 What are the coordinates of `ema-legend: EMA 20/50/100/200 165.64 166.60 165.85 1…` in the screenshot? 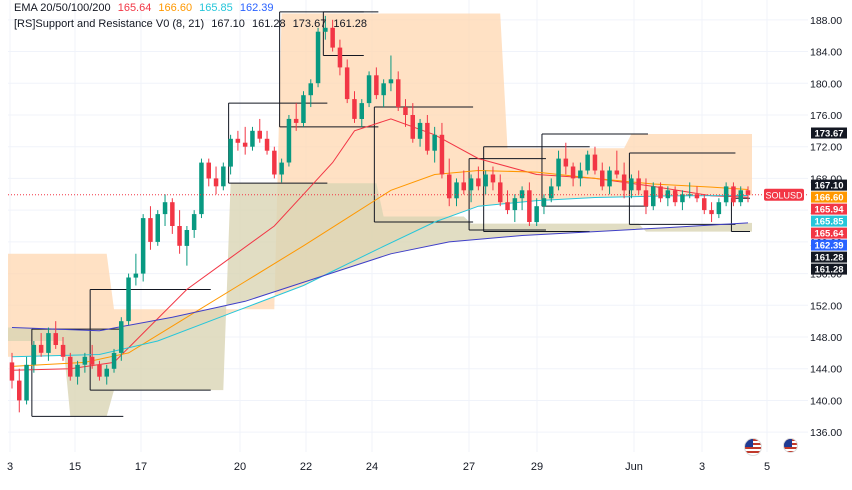 It's located at (146, 8).